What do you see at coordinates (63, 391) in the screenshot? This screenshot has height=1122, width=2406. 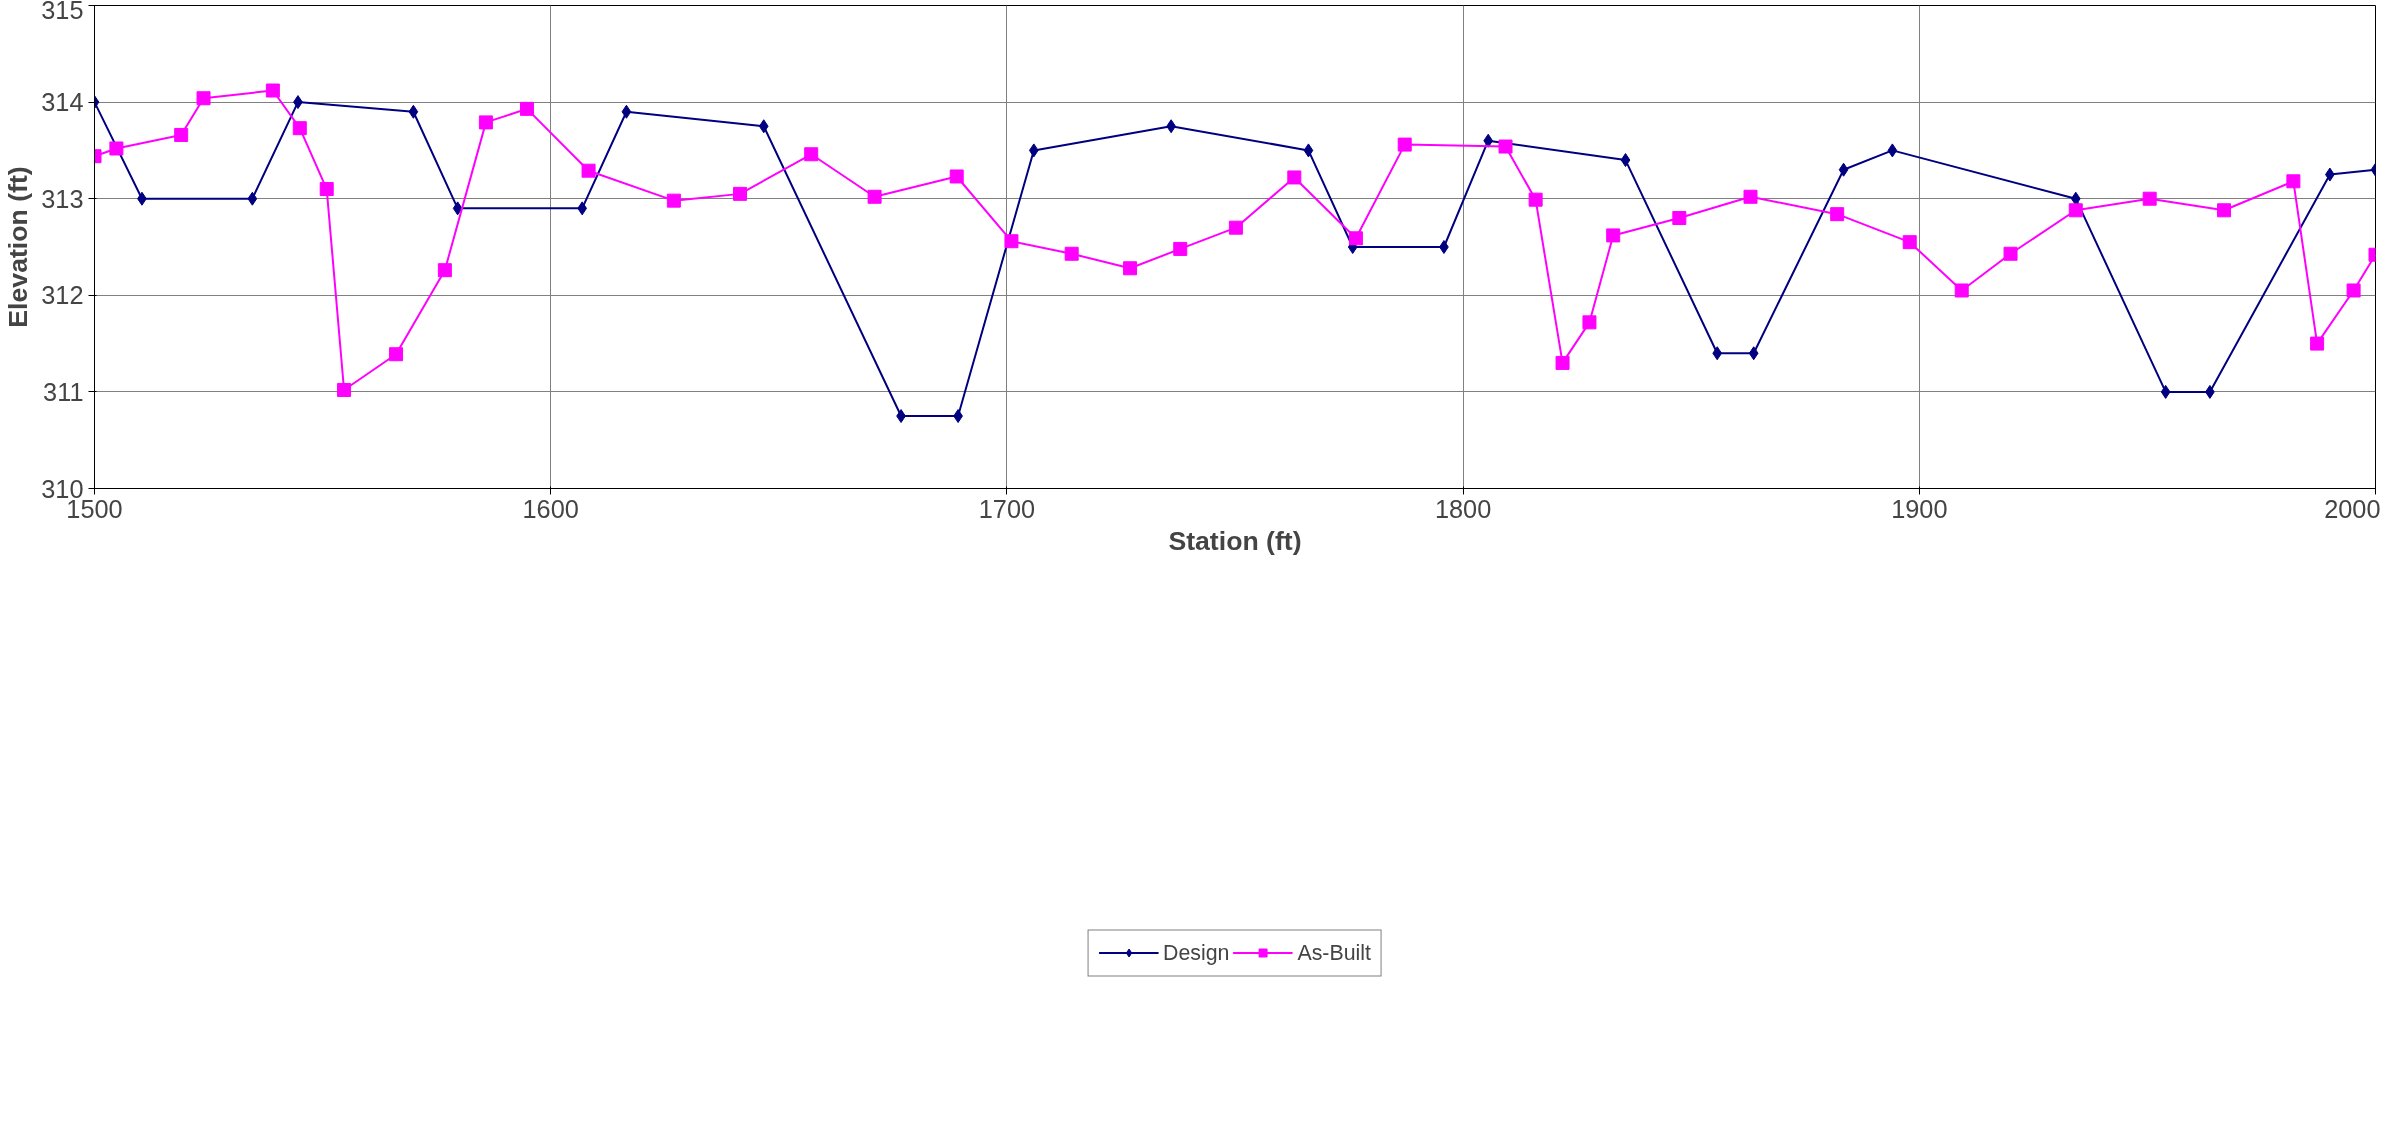 I see `y-tick-label: 311` at bounding box center [63, 391].